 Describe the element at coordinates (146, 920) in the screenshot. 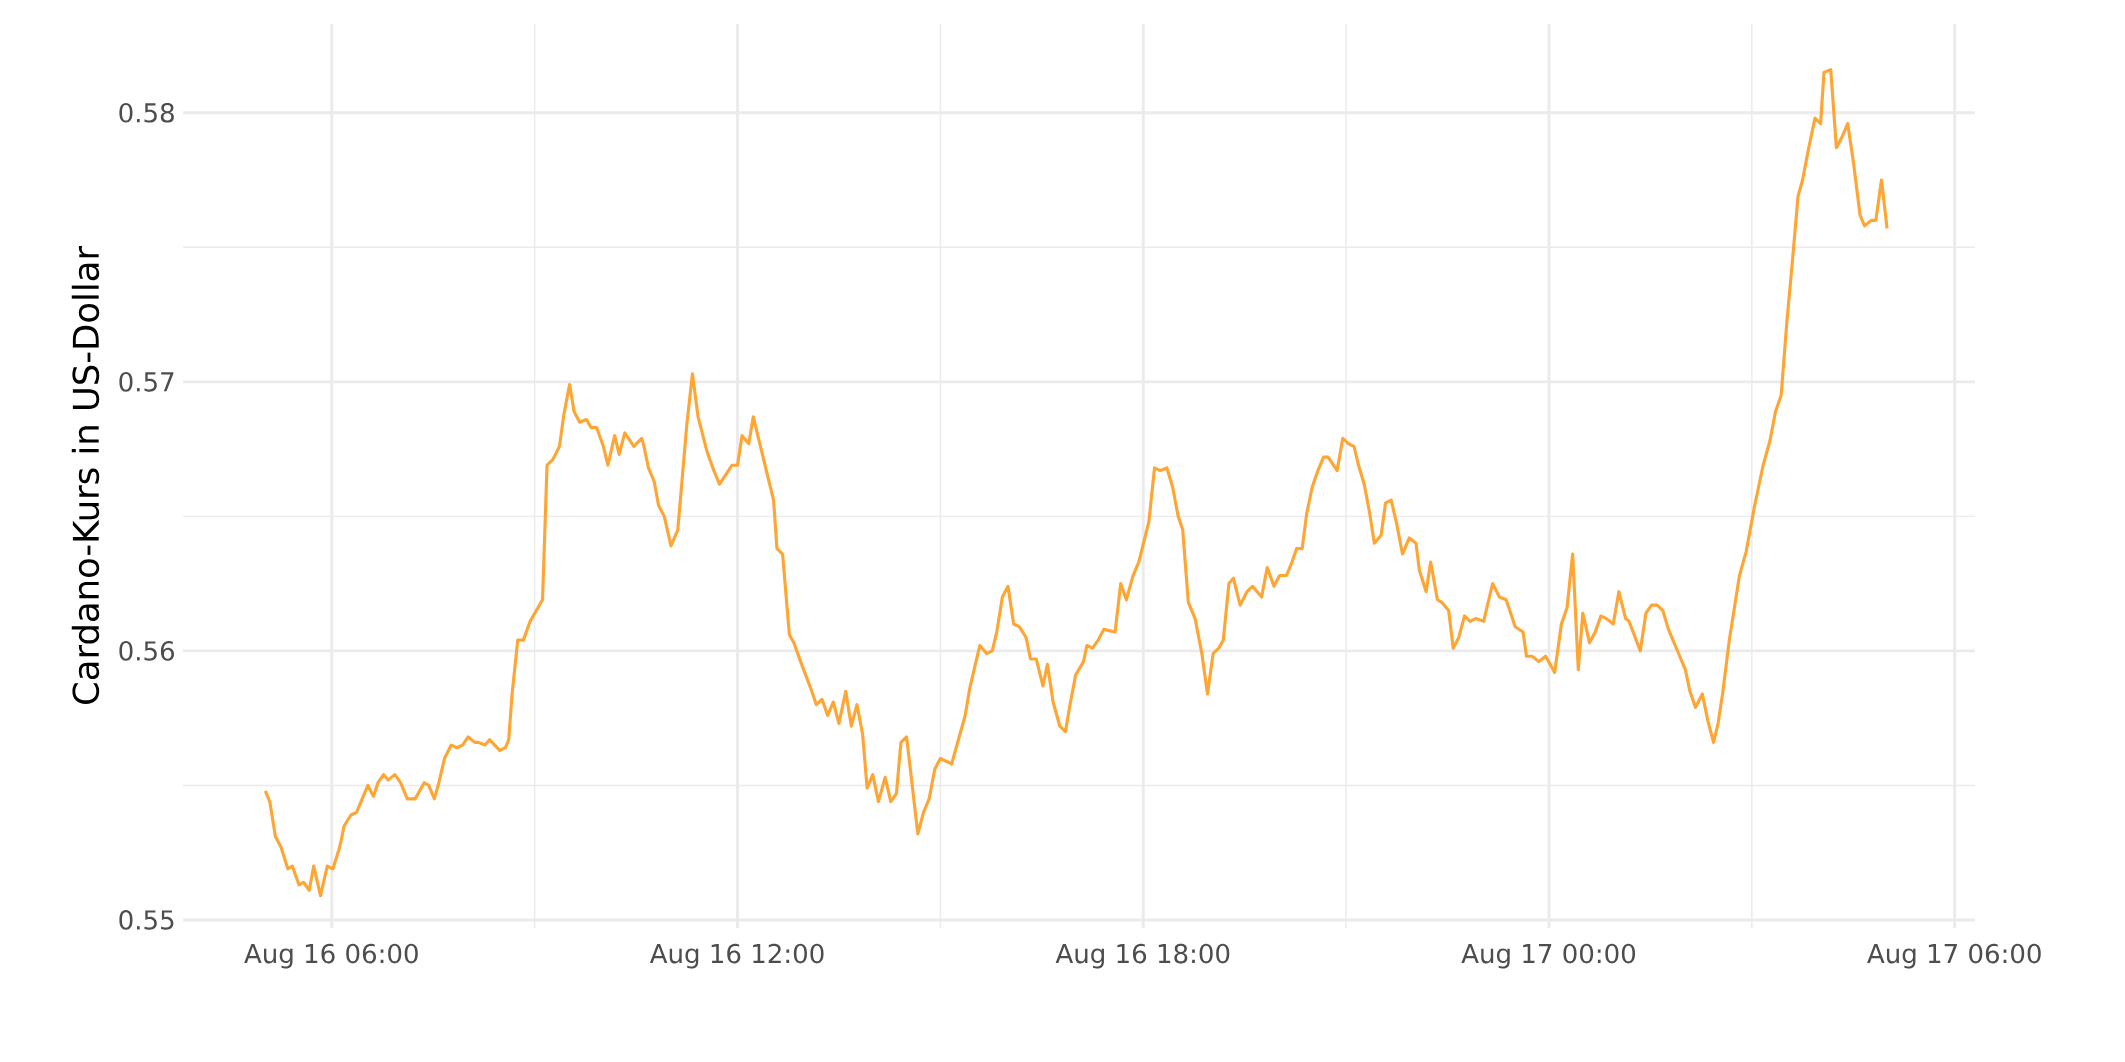

I see `y-tick-label: 0.55` at that location.